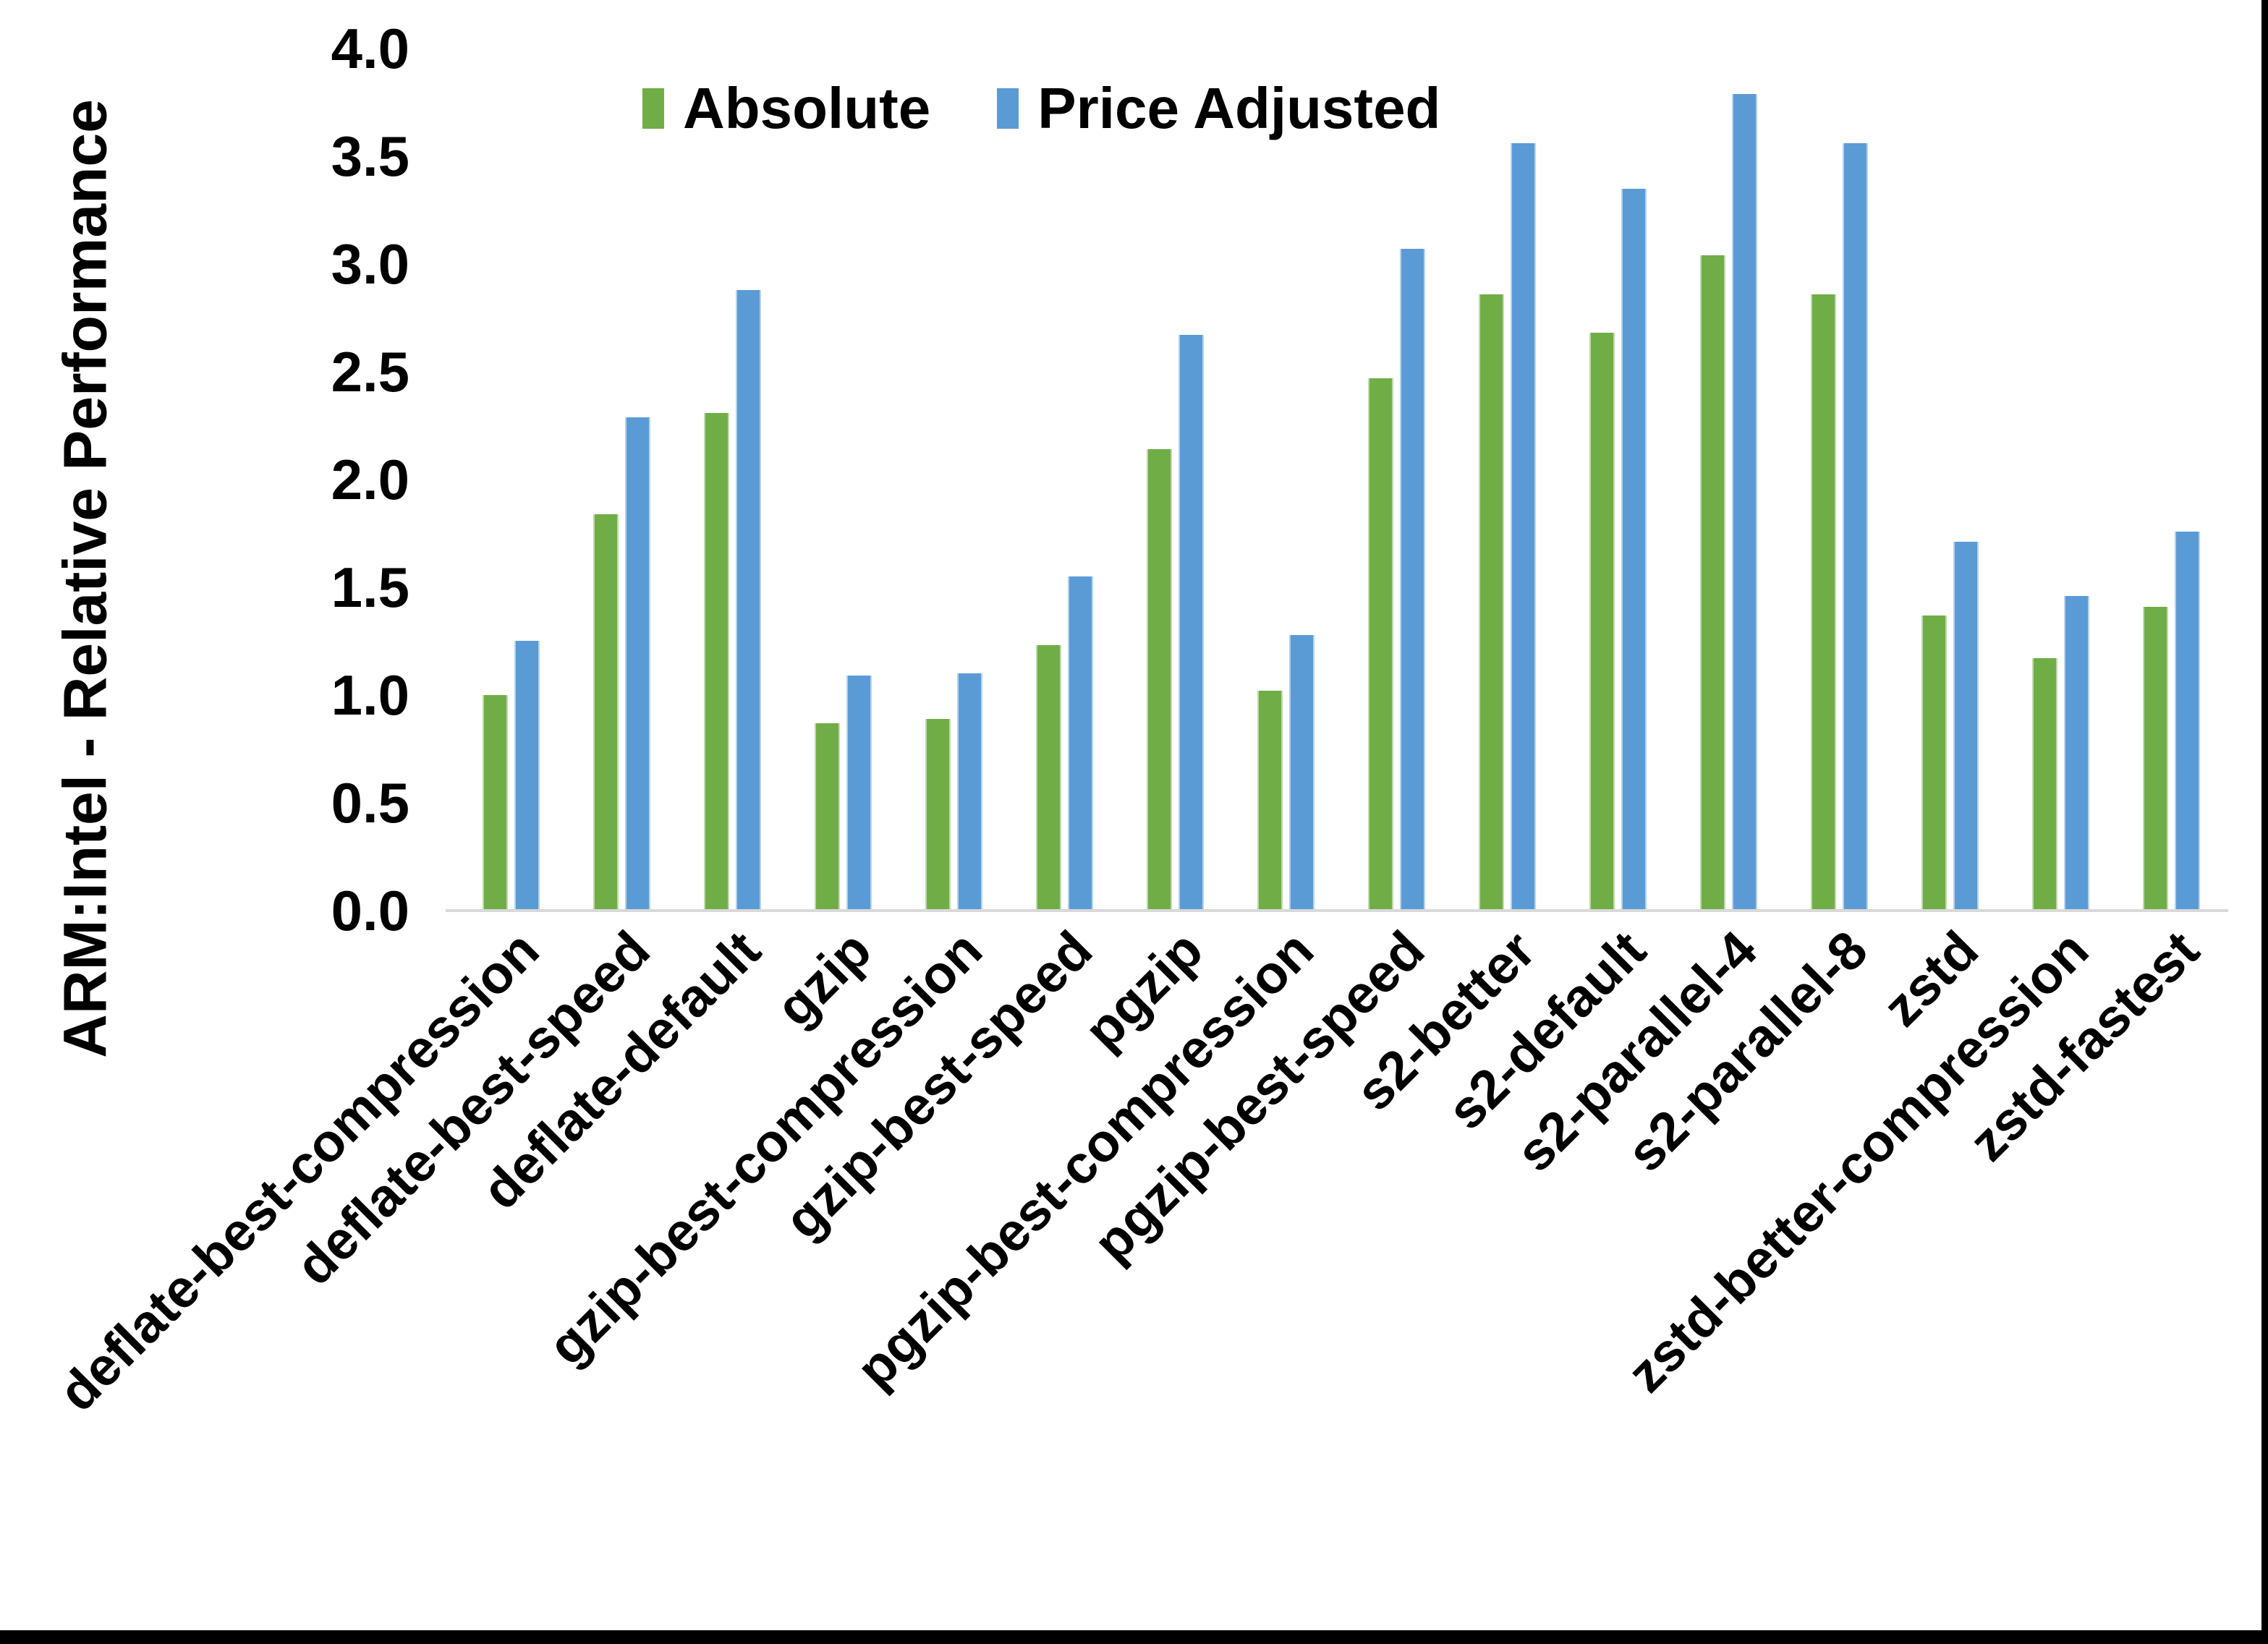 The image size is (2268, 1644). I want to click on absolute-bar-zstd-fastest, so click(2155, 759).